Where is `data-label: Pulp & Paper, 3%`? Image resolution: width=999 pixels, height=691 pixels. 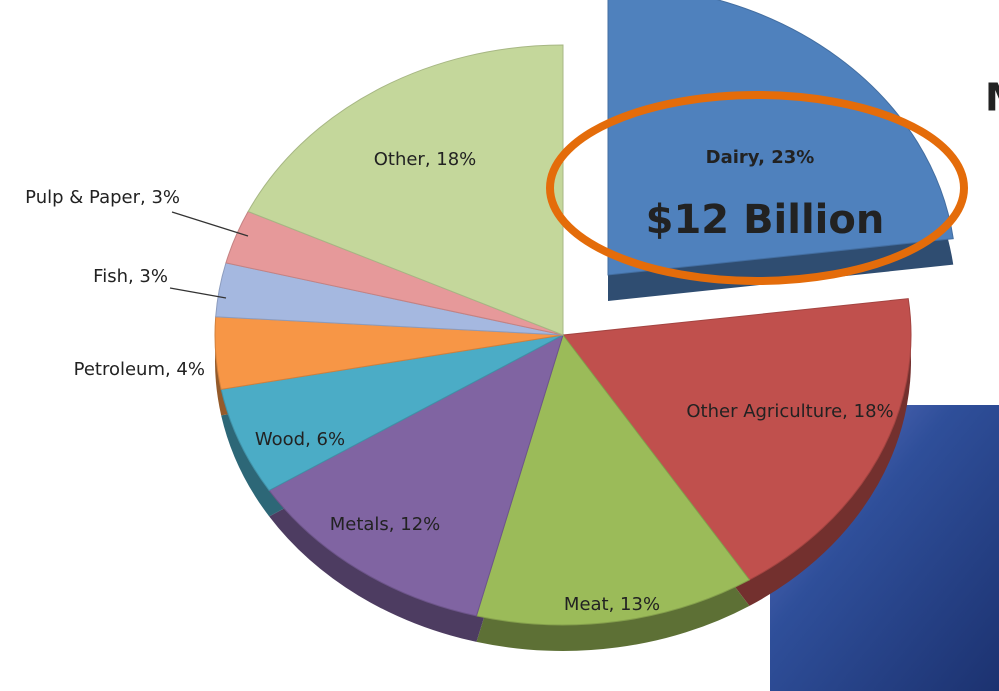 data-label: Pulp & Paper, 3% is located at coordinates (102, 197).